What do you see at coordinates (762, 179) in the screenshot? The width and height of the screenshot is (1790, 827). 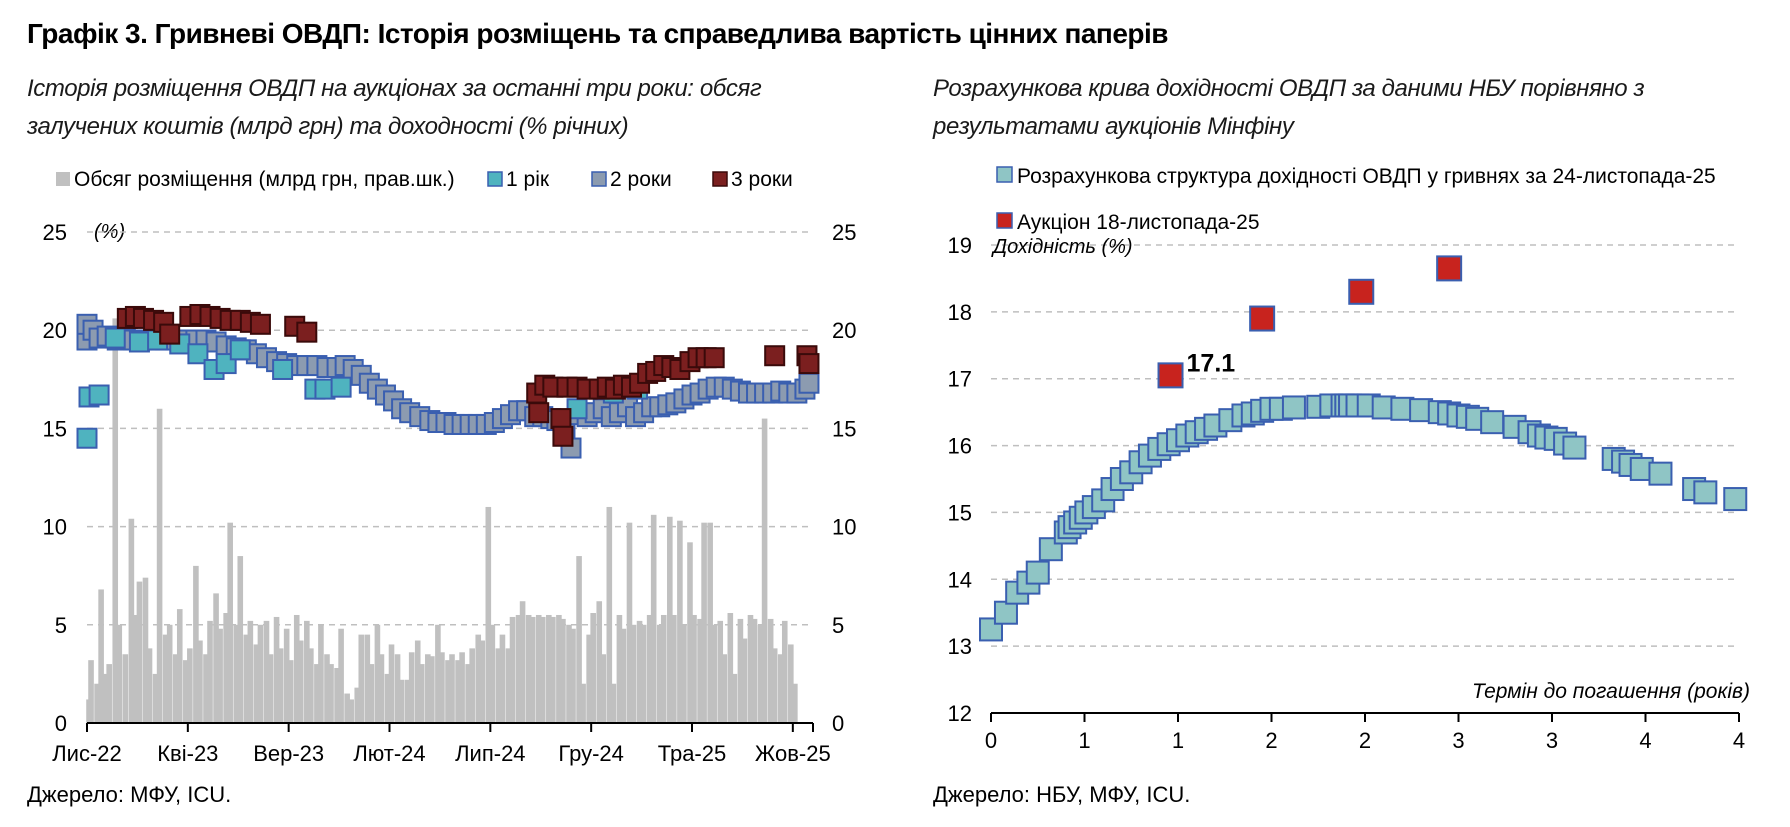 I see `legend-3y-label: 3 роки` at bounding box center [762, 179].